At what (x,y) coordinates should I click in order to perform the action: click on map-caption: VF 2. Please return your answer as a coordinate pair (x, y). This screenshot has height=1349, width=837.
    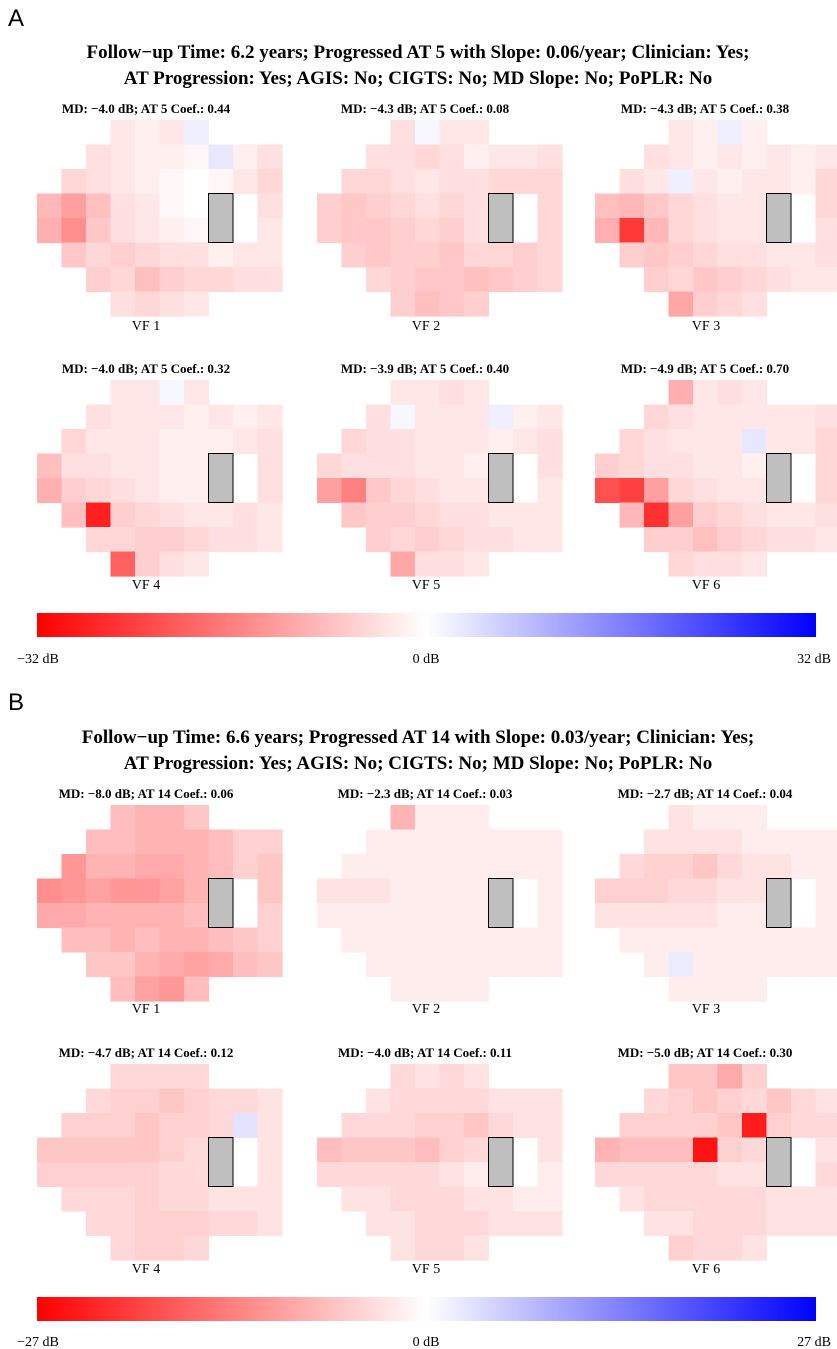
    Looking at the image, I should click on (426, 1009).